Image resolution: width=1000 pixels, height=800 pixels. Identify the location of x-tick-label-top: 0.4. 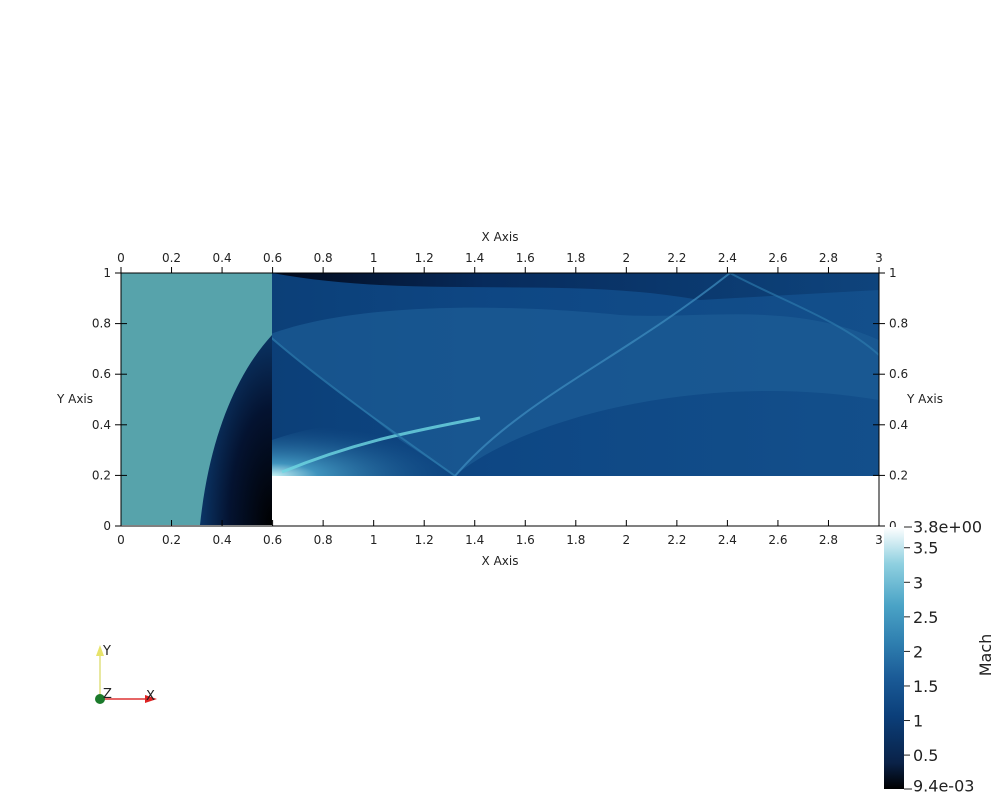
(222, 258).